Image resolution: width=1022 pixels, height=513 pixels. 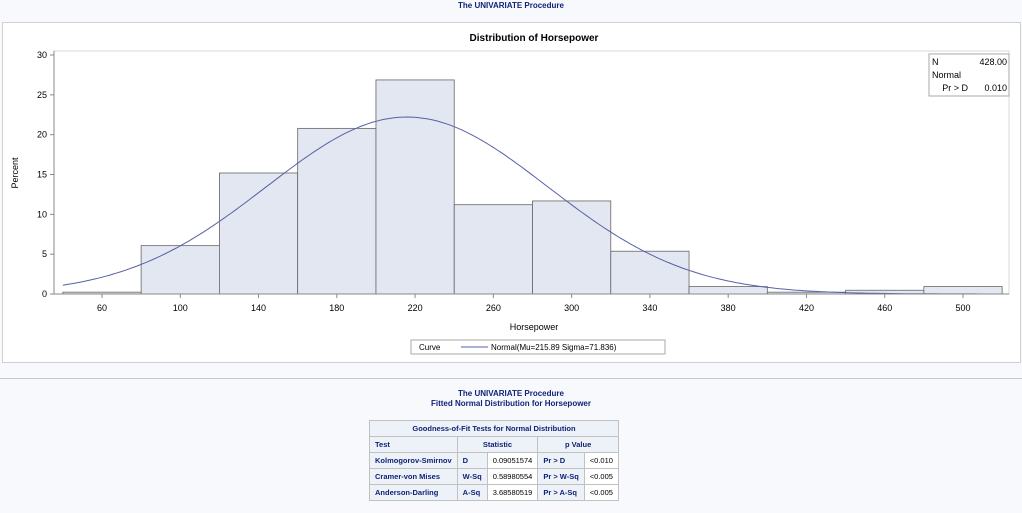 What do you see at coordinates (472, 476) in the screenshot?
I see `stat-label: W-Sq` at bounding box center [472, 476].